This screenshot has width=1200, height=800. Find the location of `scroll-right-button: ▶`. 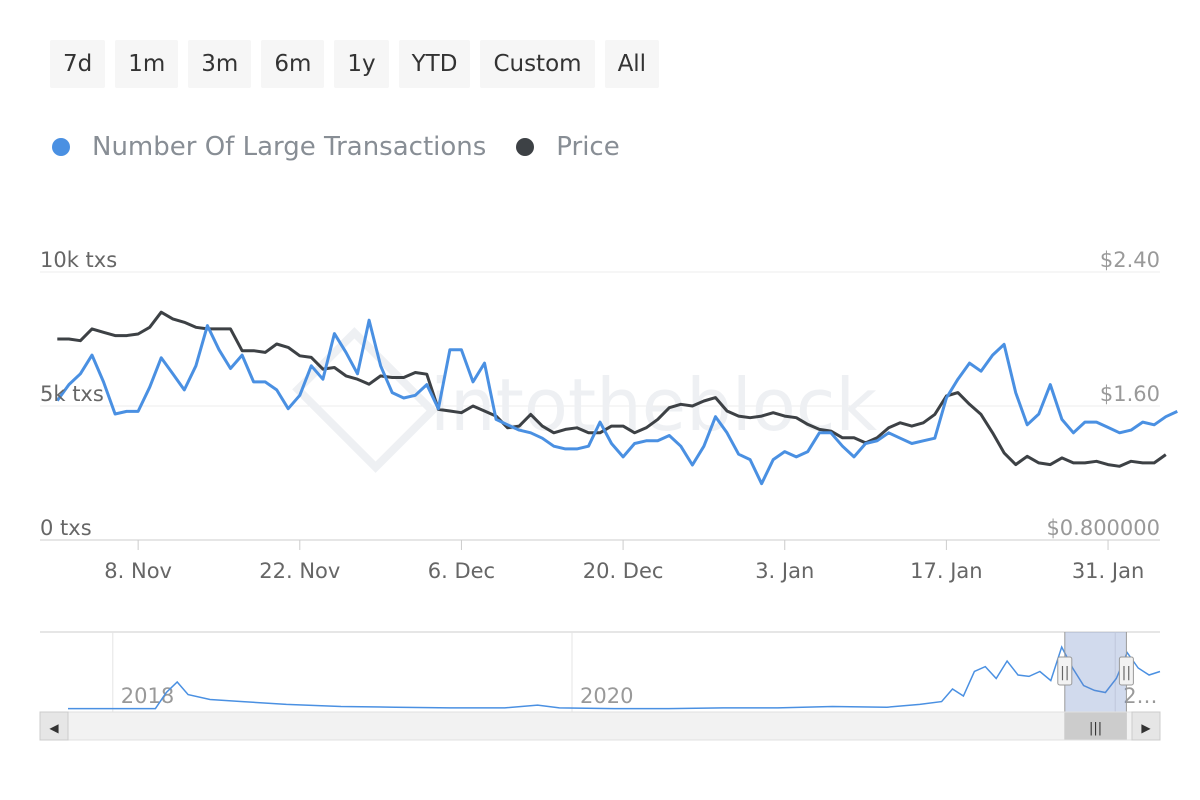

scroll-right-button: ▶ is located at coordinates (1146, 726).